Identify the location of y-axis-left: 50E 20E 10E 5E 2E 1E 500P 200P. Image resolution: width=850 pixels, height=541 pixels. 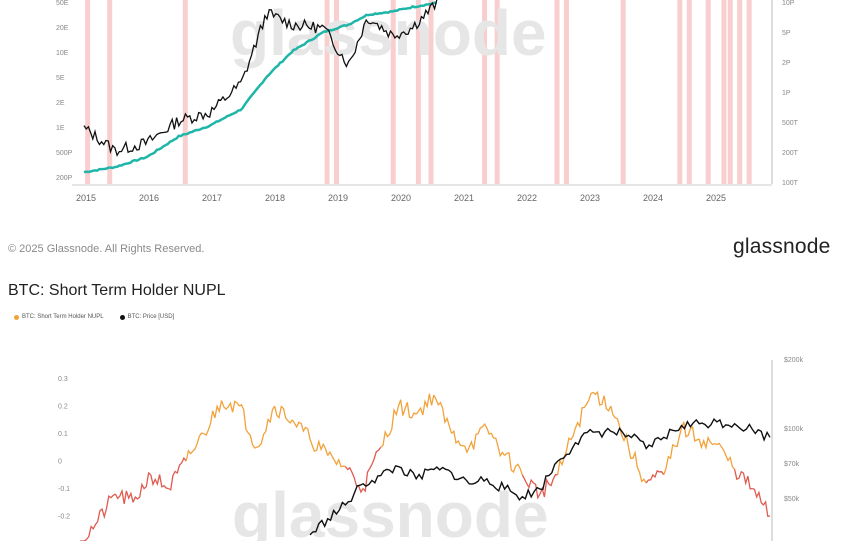
(64, 91).